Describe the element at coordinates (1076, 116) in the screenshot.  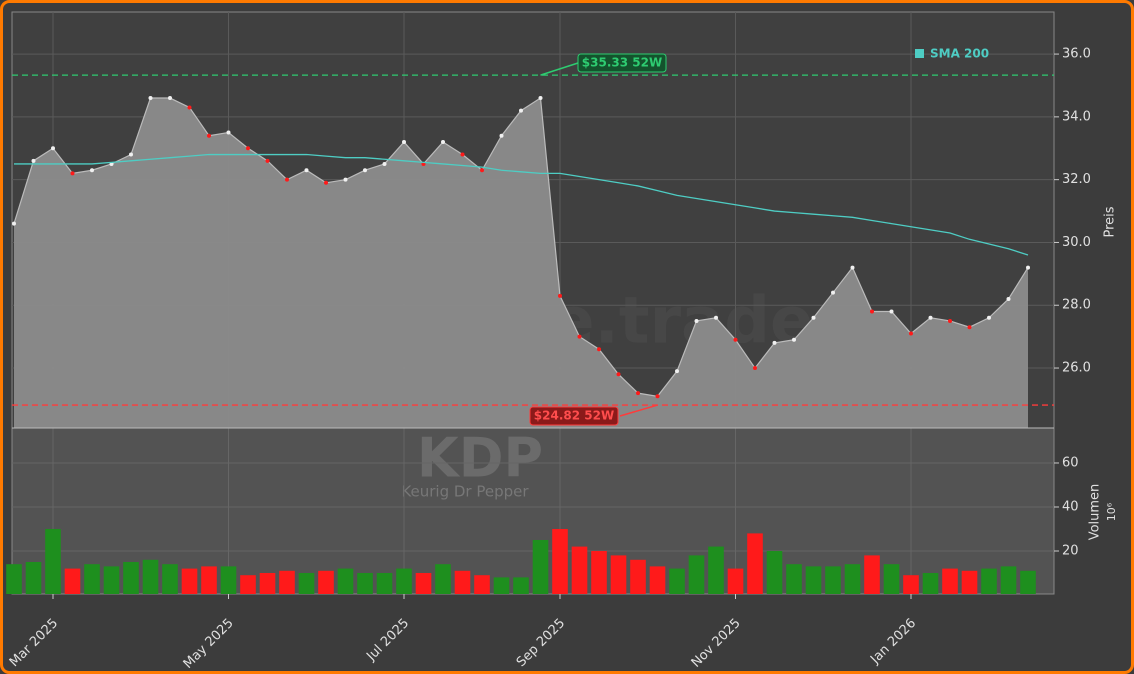
I see `y-tick-label: 34.0` at that location.